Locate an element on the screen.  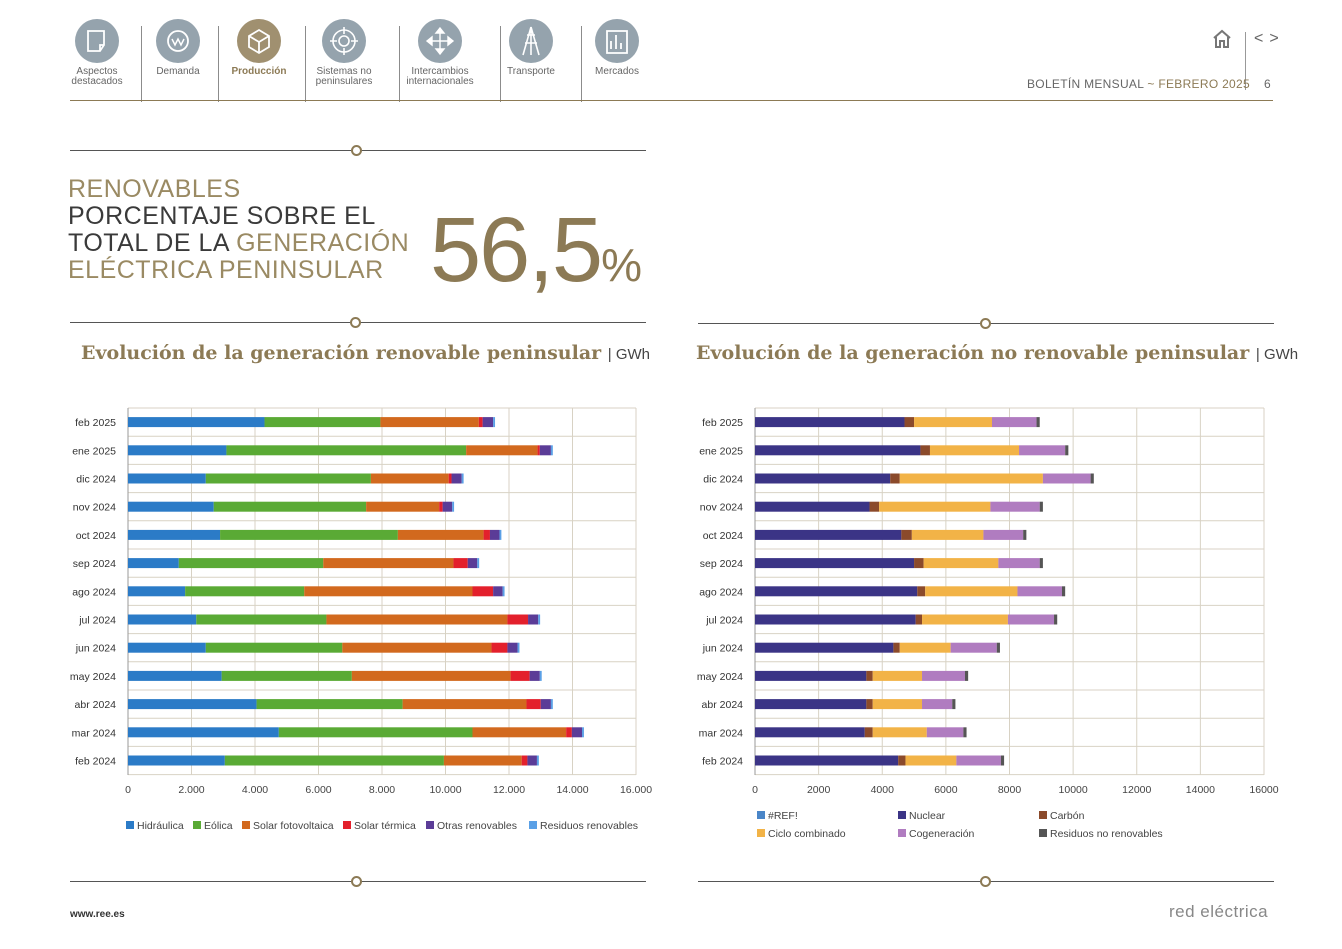
nav-item-cube: Producción is located at coordinates (259, 45).